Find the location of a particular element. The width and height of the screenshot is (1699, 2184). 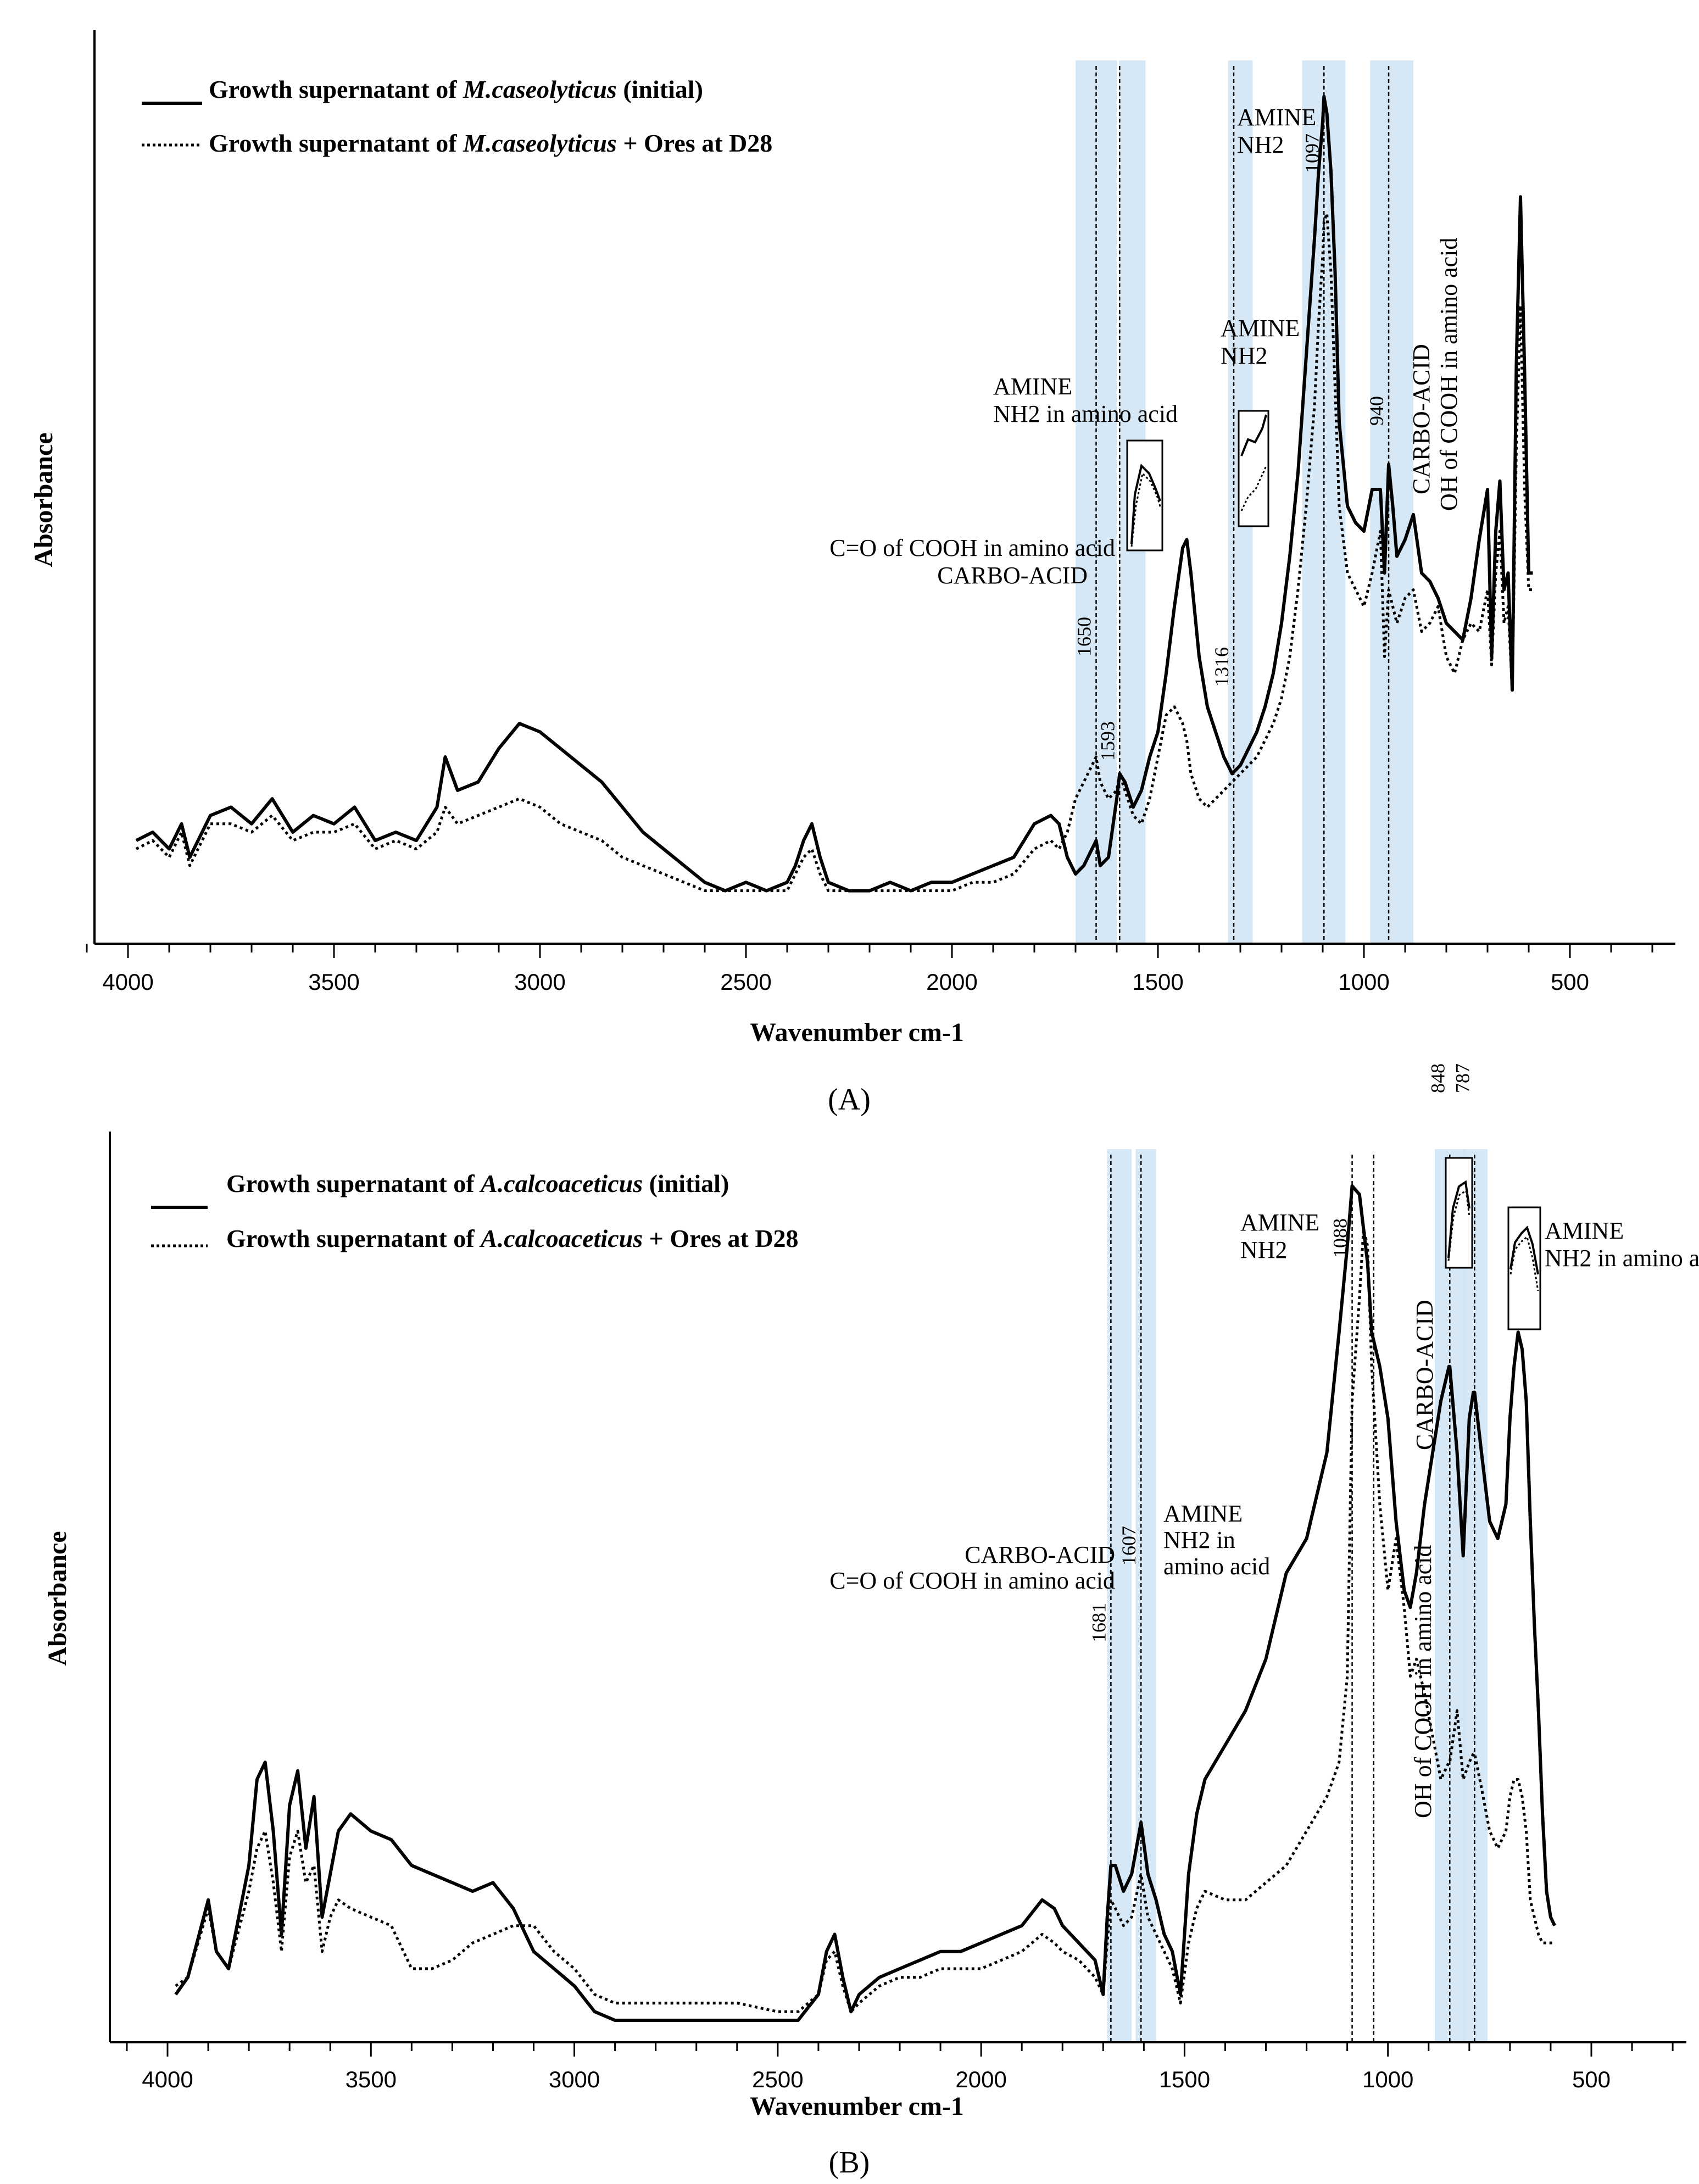

annotation-nh2-amino-acid: NH2 in amino acid is located at coordinates (1085, 413).